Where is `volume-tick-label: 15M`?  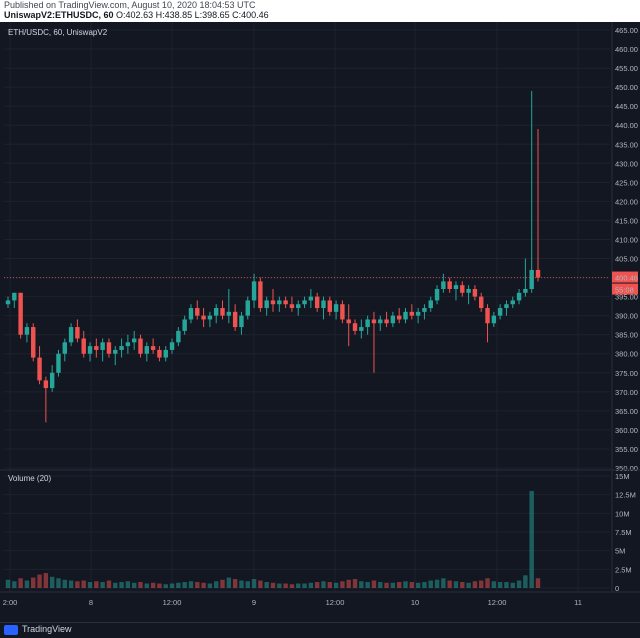 volume-tick-label: 15M is located at coordinates (622, 476).